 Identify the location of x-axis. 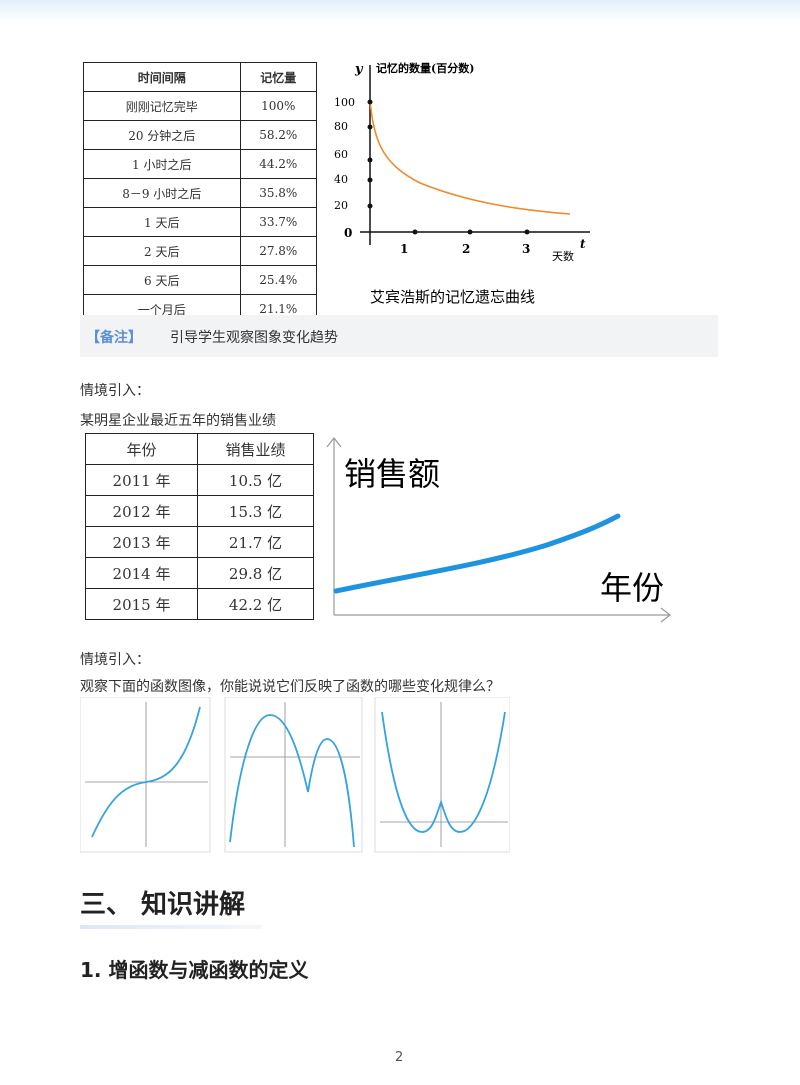
(502, 615).